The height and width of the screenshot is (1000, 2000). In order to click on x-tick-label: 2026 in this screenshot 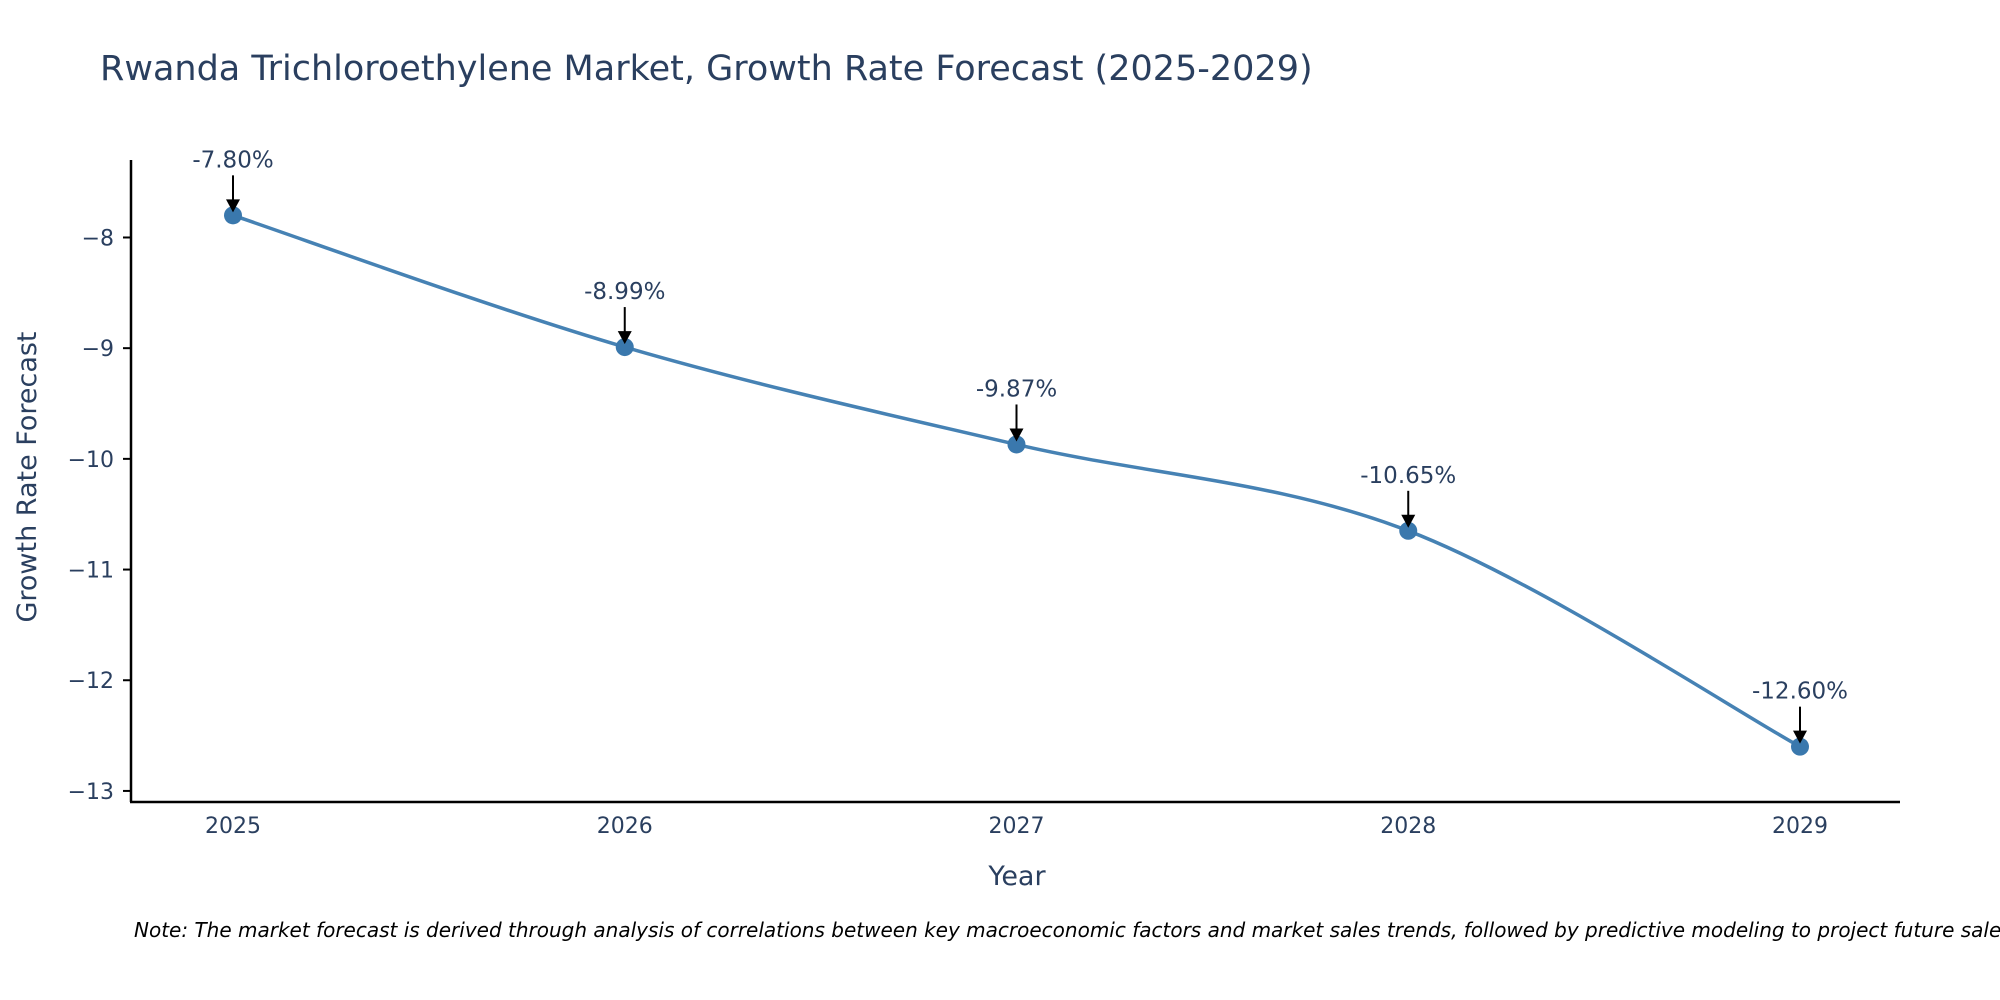, I will do `click(625, 826)`.